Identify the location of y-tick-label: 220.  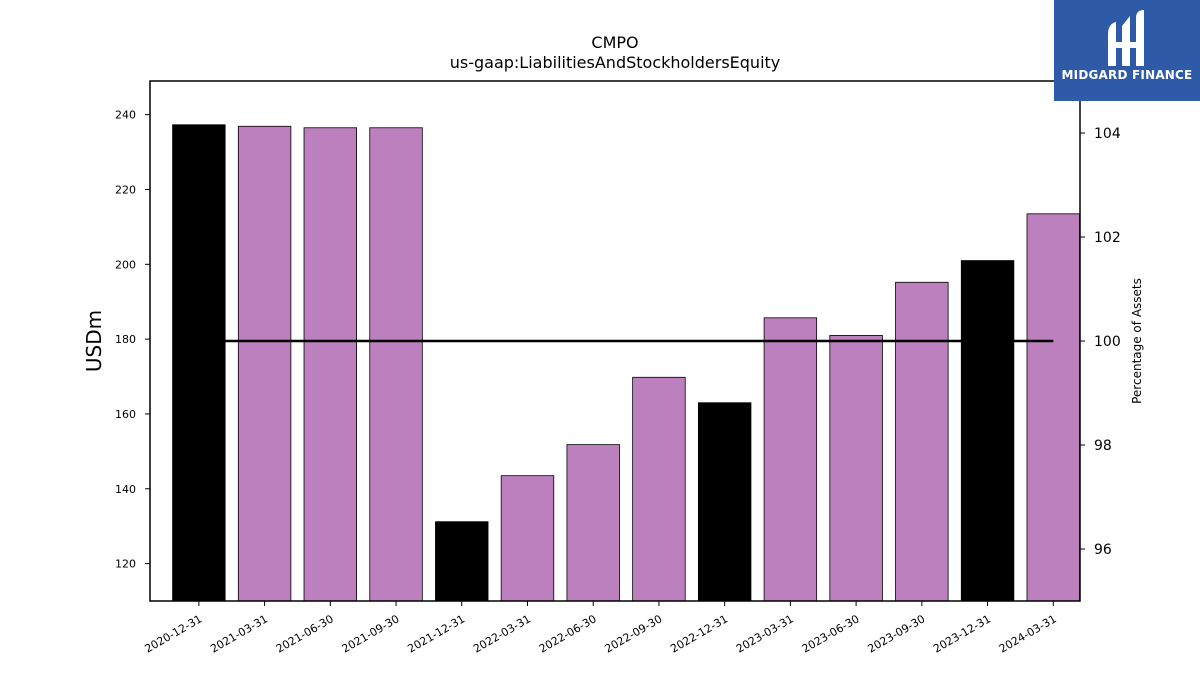
(125, 189).